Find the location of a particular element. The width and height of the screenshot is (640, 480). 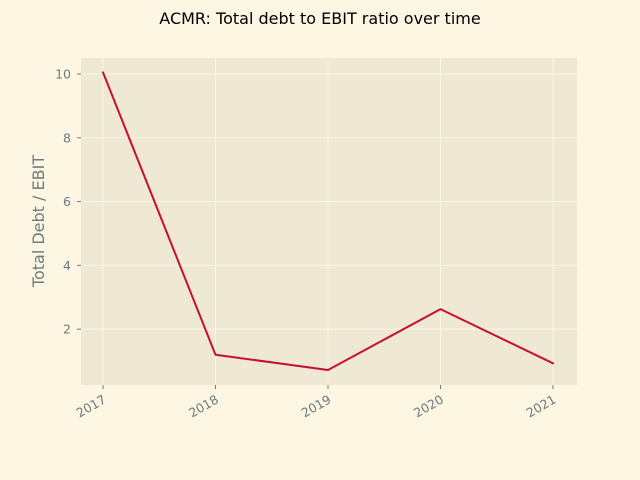

y-tick-label: 4 is located at coordinates (67, 265).